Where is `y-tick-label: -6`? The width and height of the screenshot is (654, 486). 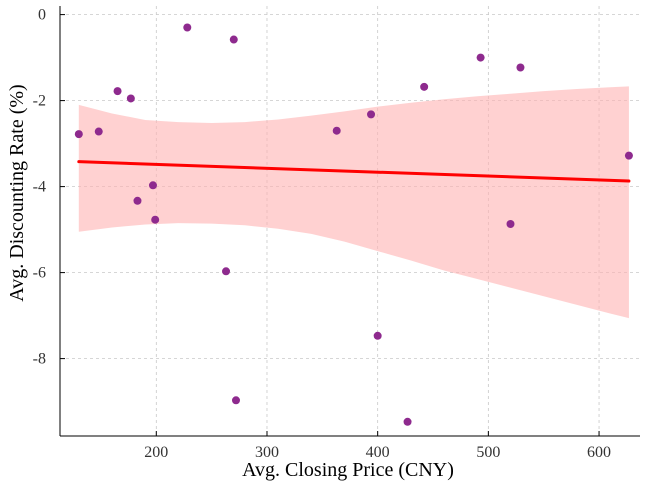 y-tick-label: -6 is located at coordinates (39, 273).